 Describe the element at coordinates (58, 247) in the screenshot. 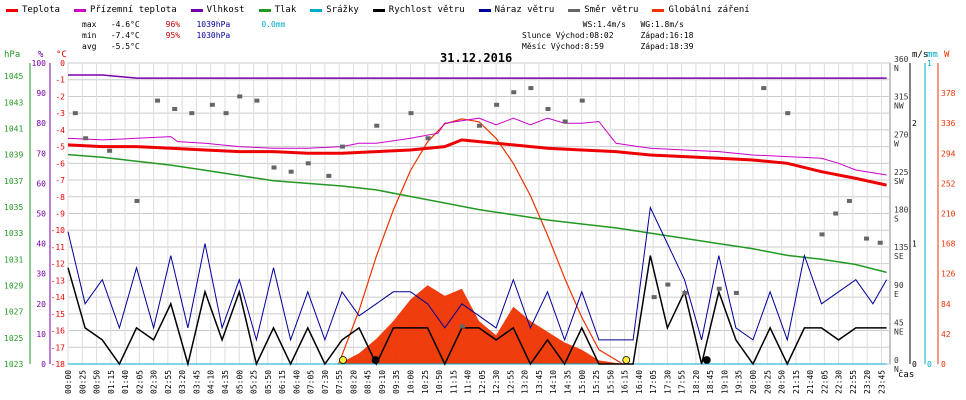

I see `tick-temp: -11` at that location.